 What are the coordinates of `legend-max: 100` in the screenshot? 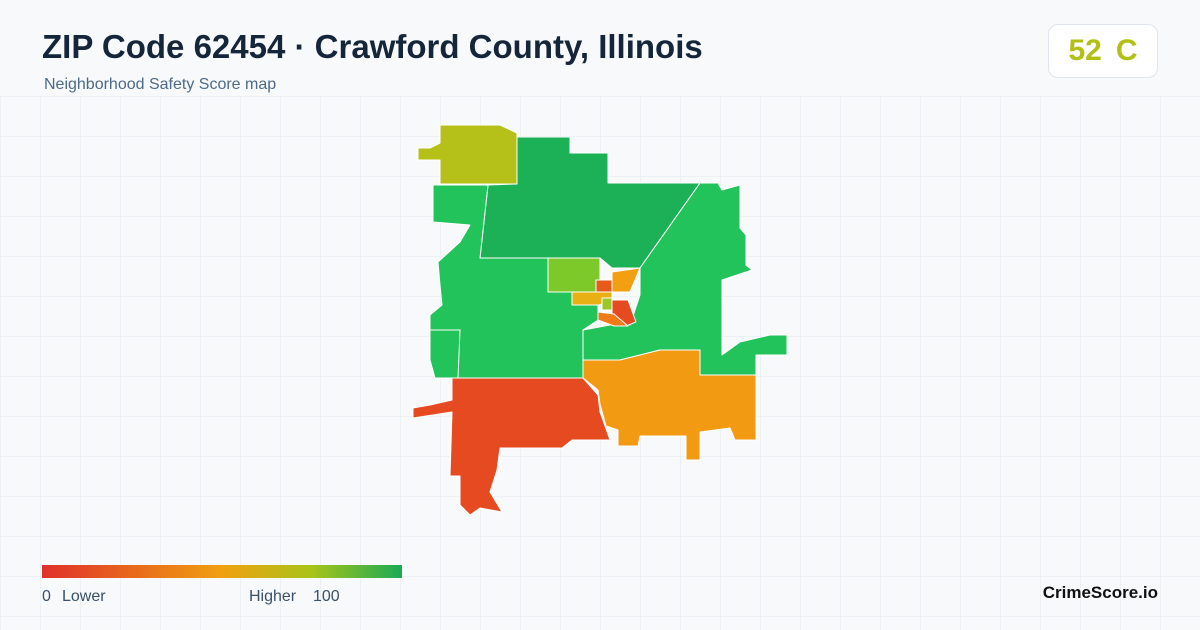 It's located at (326, 596).